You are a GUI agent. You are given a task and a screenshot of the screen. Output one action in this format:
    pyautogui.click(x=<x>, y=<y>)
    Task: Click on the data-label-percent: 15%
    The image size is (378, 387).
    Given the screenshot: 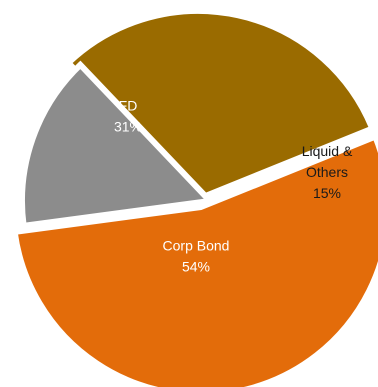 What is the action you would take?
    pyautogui.click(x=327, y=193)
    